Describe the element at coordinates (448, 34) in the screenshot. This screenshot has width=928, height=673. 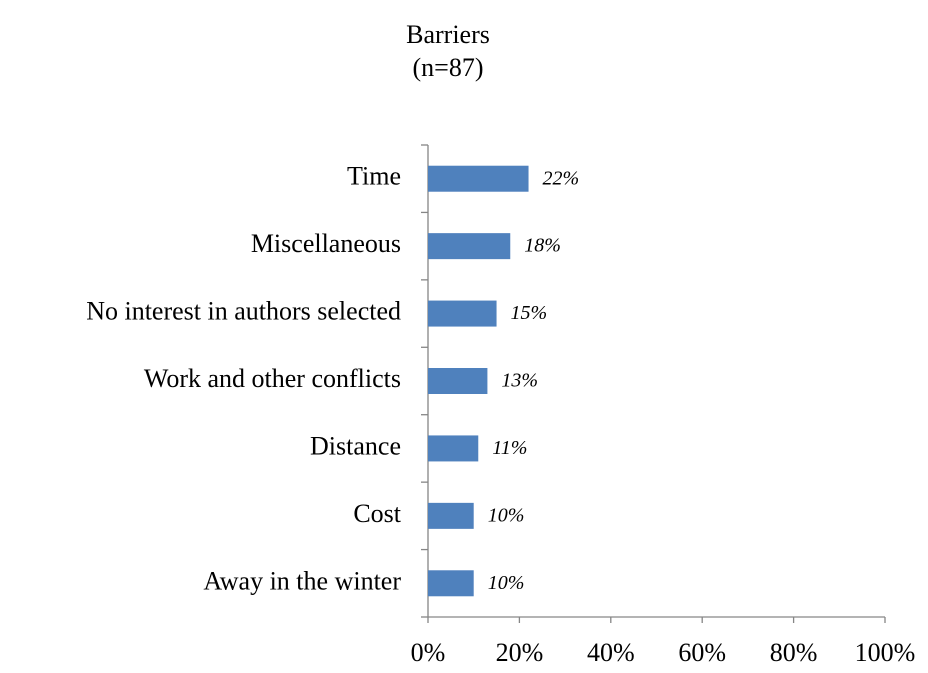
I see `chart-title: Barriers` at that location.